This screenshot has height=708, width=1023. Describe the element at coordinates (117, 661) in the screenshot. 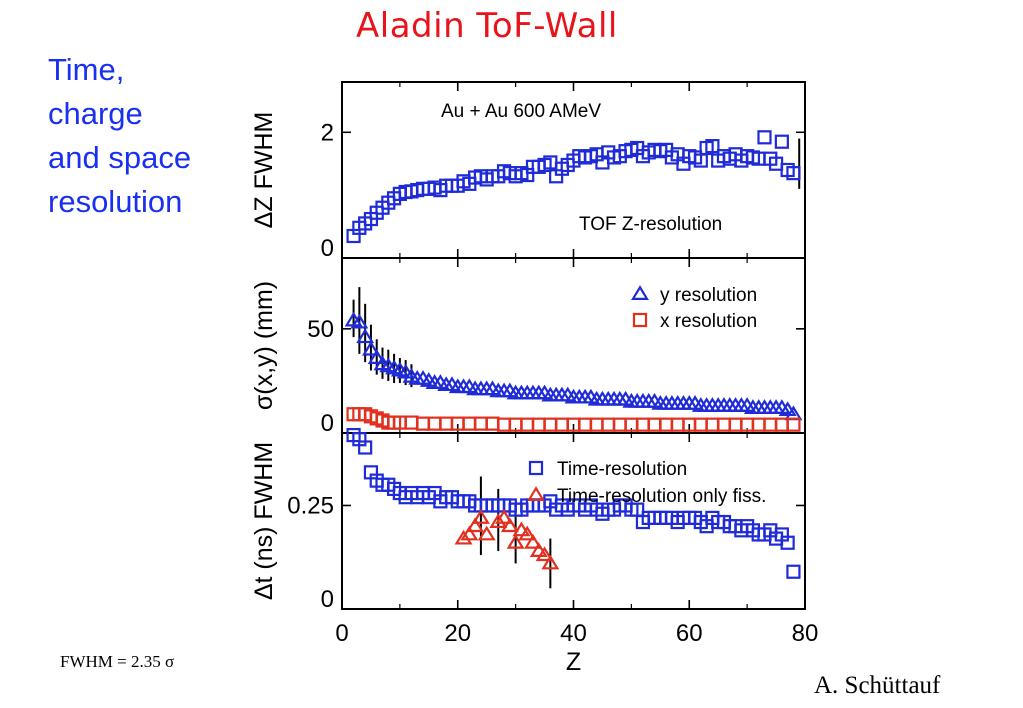

I see `fwhm-footnote: FWHM = 2.35 σ` at that location.